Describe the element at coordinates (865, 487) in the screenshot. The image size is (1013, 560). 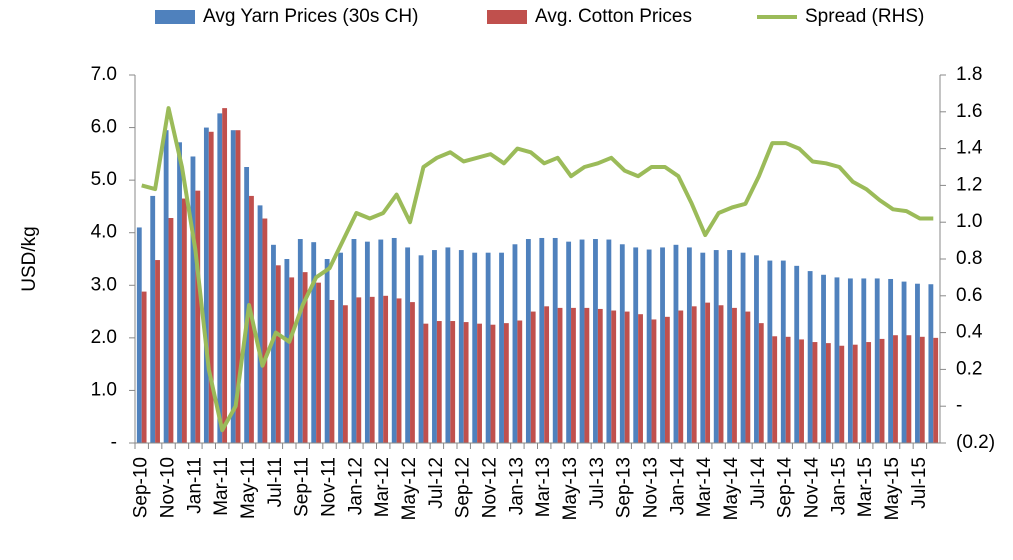
I see `x-tick-label: Mar-15` at that location.